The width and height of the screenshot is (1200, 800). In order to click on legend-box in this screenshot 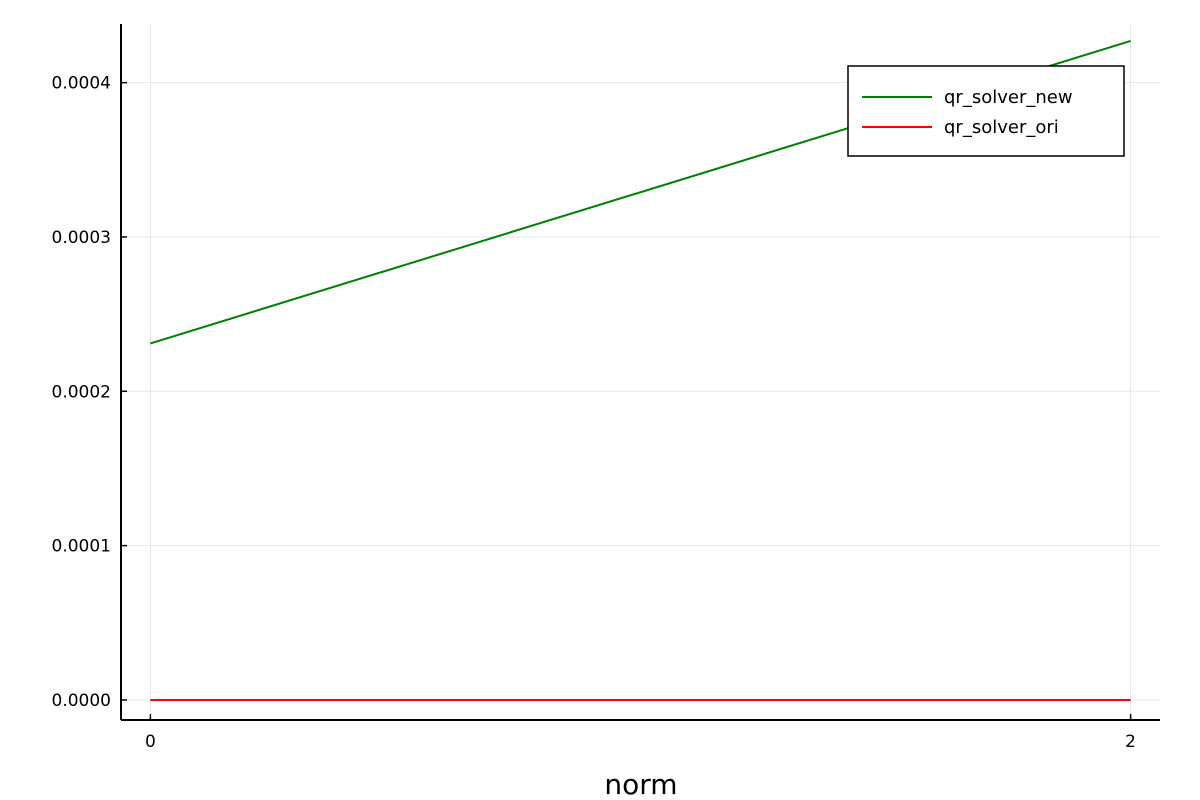, I will do `click(986, 111)`.